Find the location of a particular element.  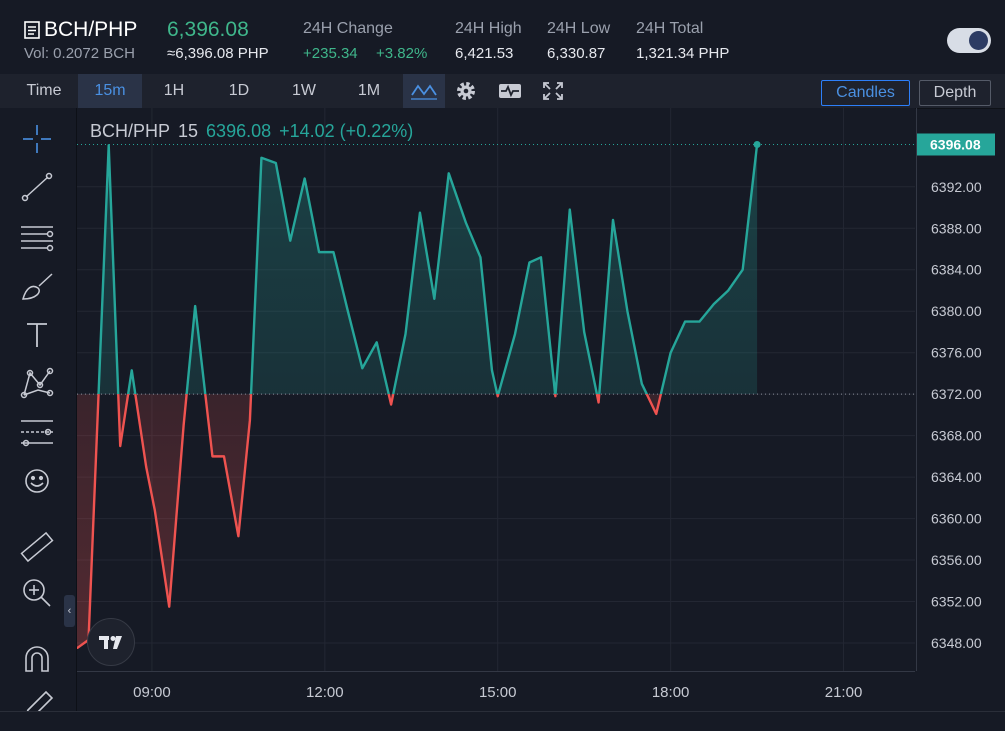

chart-legend: BCH/PHP 15 6396.08 +14.02 (+0.22%) is located at coordinates (251, 131).